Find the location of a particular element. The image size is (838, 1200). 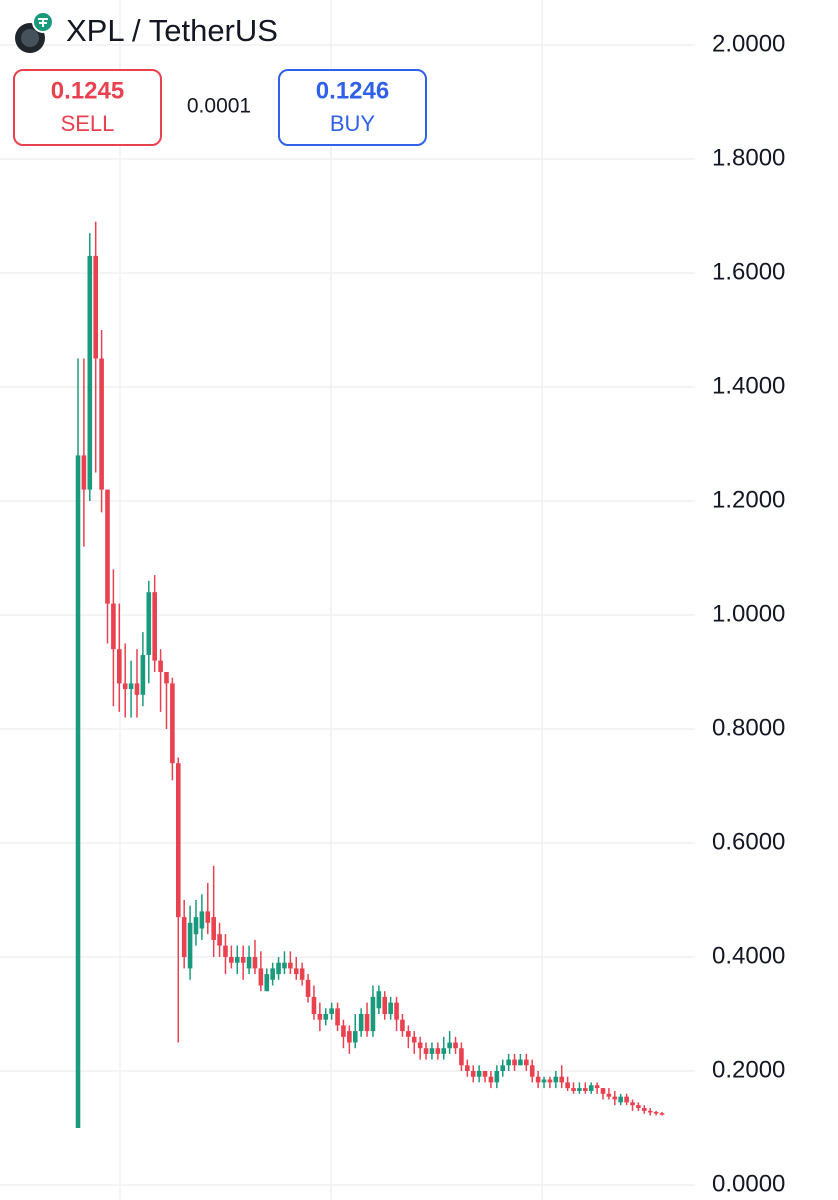

y-tick-label: 1.0000 is located at coordinates (748, 613).